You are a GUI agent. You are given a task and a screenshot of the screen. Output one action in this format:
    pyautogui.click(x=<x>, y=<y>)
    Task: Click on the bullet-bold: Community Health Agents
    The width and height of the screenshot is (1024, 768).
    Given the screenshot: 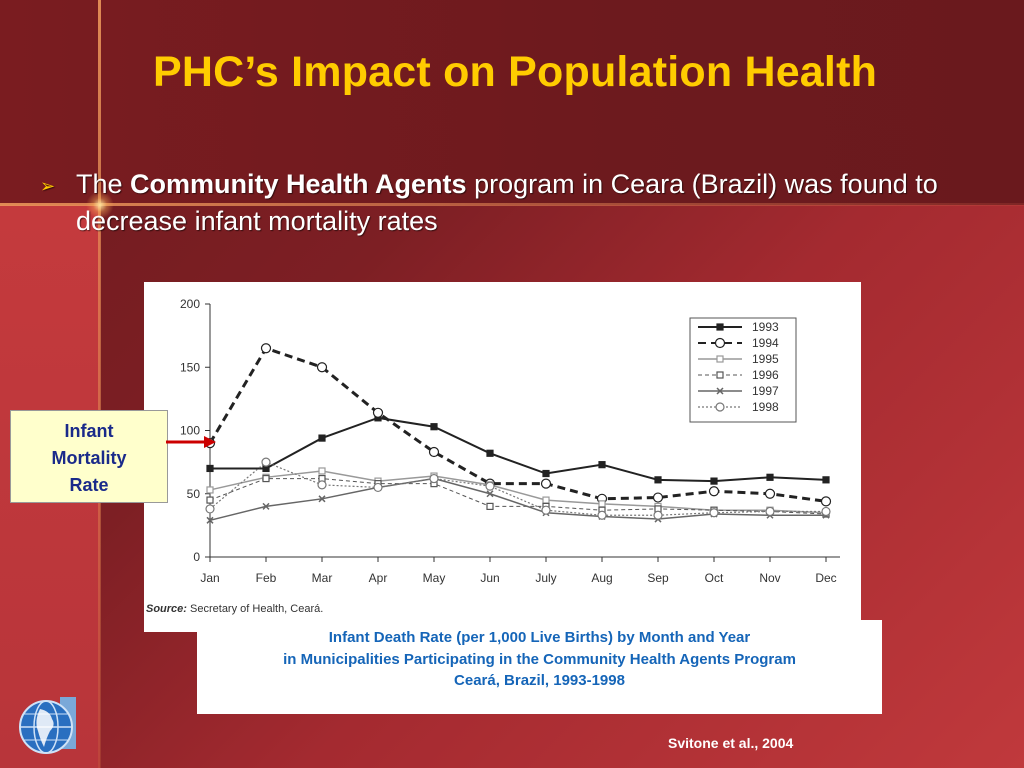 What is the action you would take?
    pyautogui.click(x=298, y=184)
    